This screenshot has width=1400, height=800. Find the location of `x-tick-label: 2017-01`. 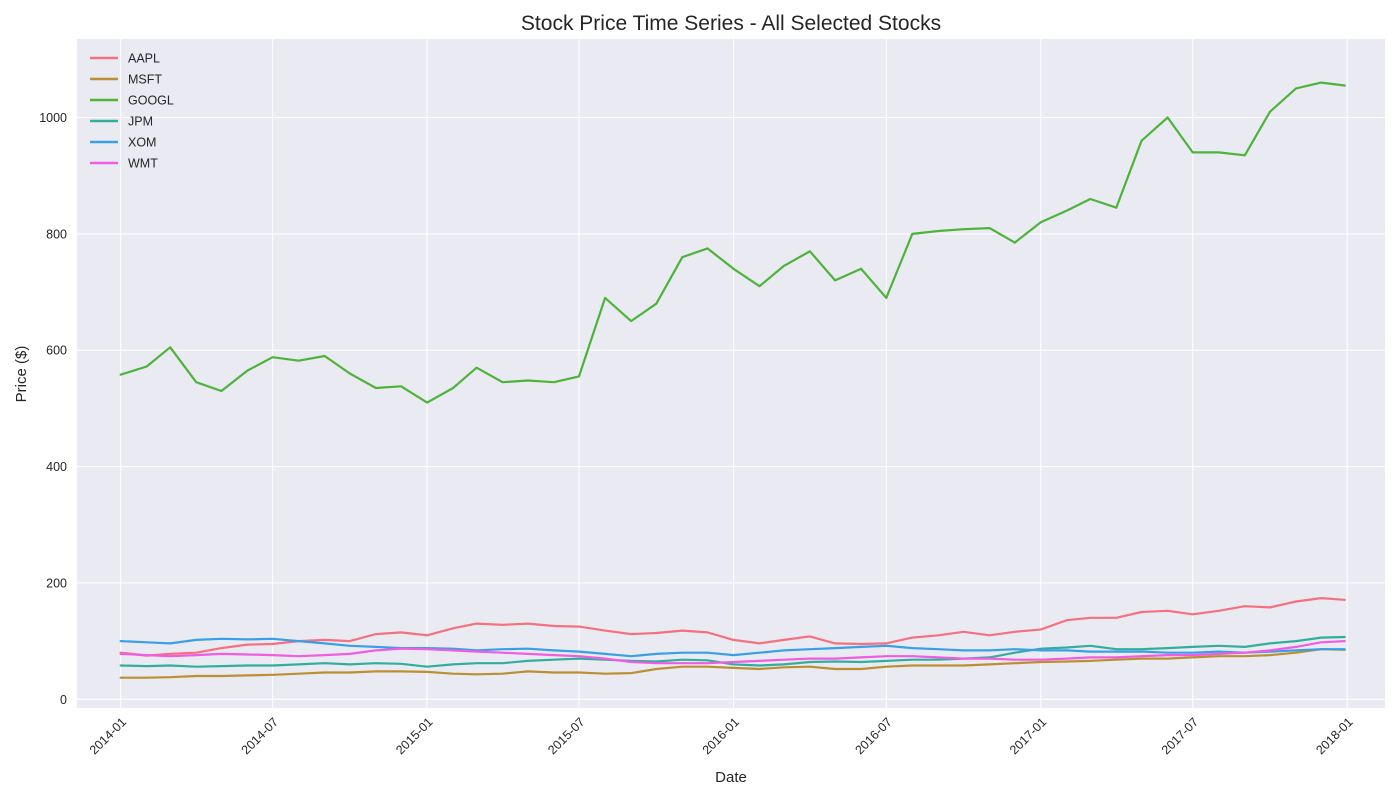

x-tick-label: 2017-01 is located at coordinates (1028, 736).